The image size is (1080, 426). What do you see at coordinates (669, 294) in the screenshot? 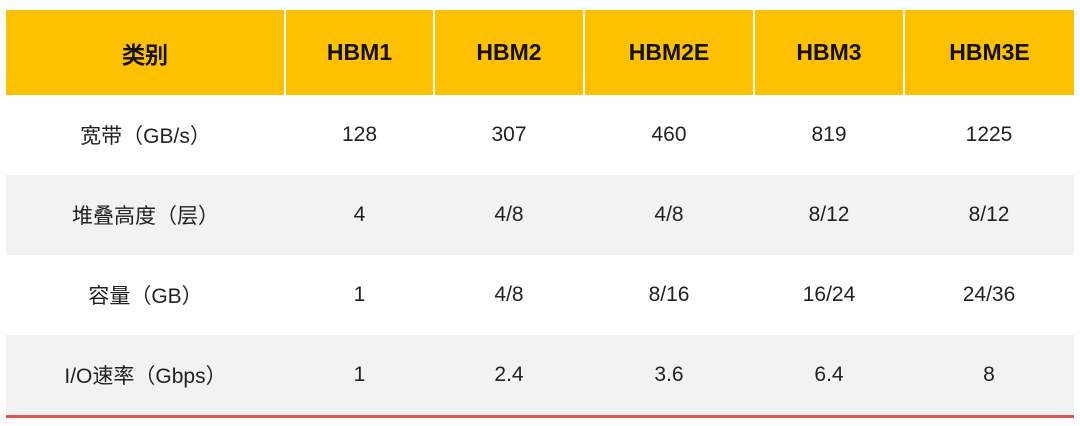
I see `table-cell: 8/16` at bounding box center [669, 294].